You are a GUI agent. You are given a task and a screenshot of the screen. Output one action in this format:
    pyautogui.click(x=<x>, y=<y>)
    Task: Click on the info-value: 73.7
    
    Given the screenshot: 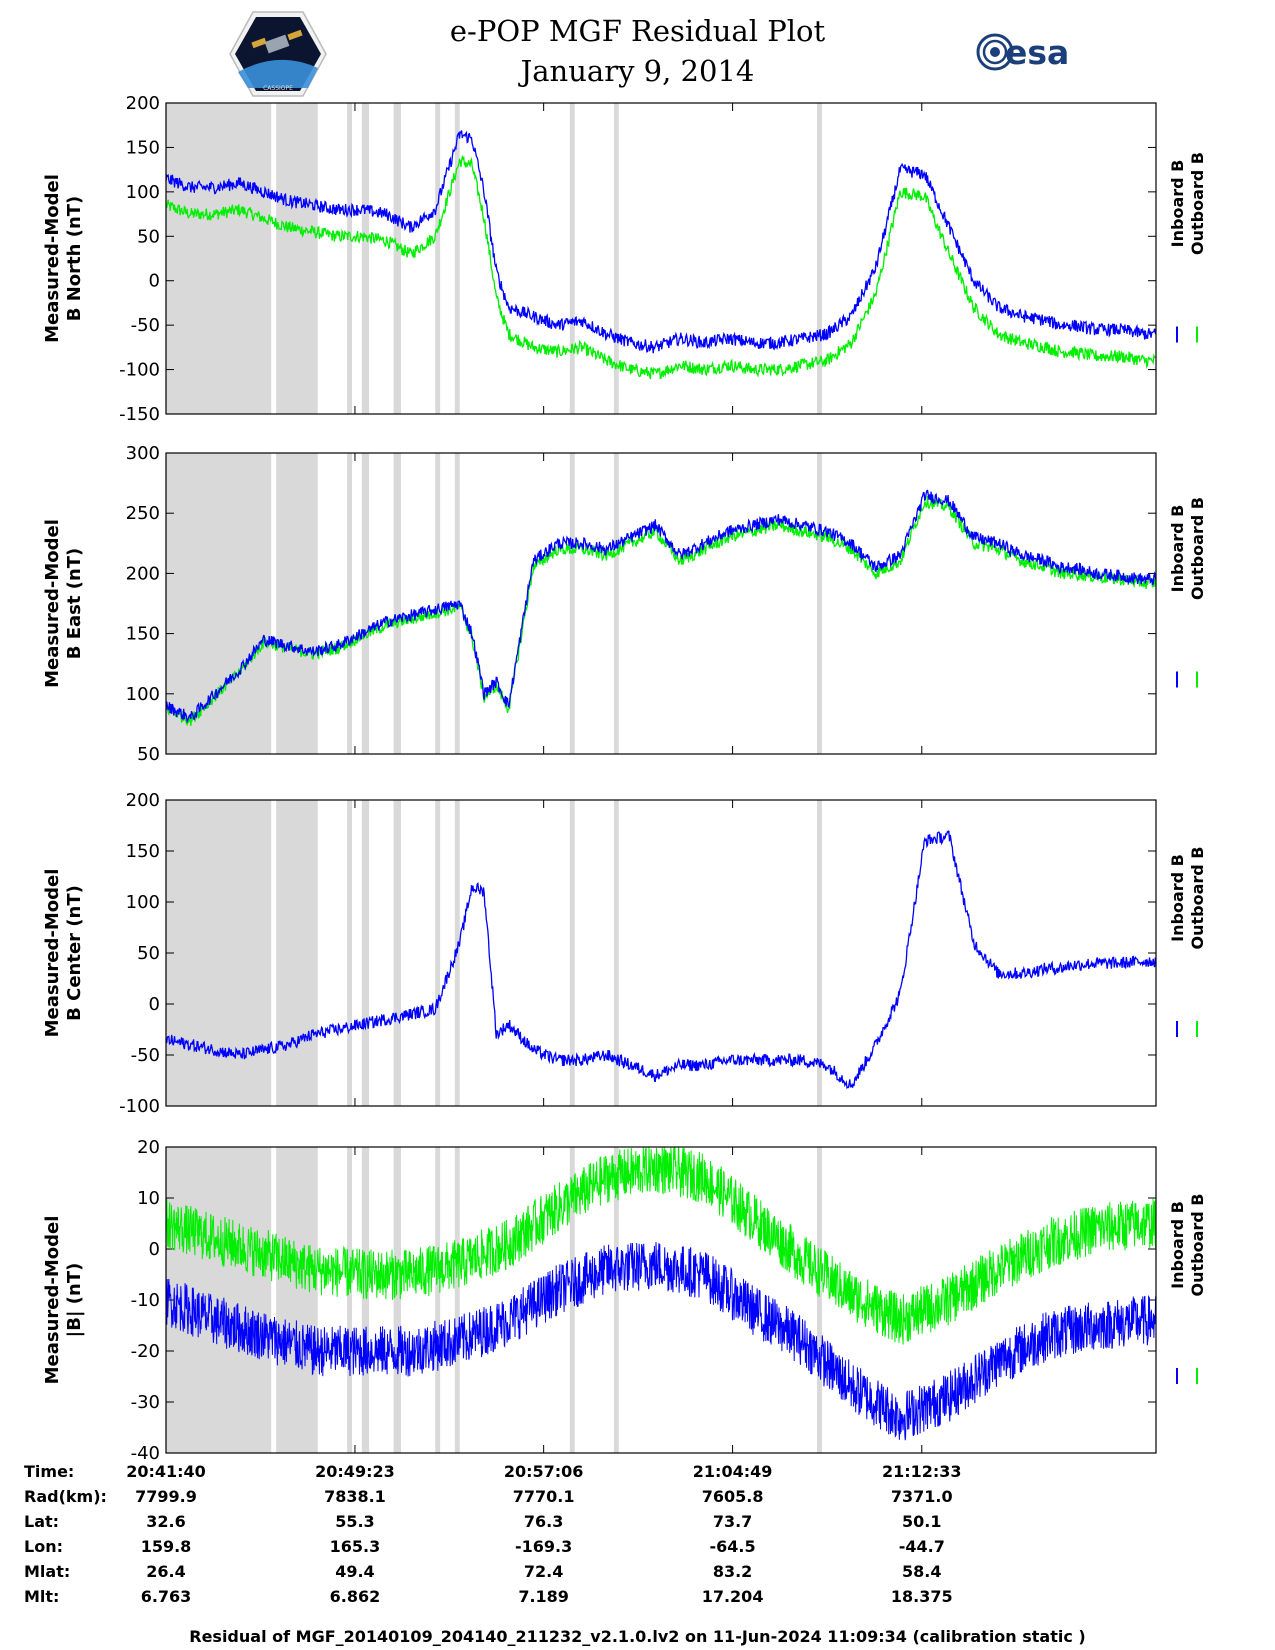 What is the action you would take?
    pyautogui.click(x=732, y=1521)
    